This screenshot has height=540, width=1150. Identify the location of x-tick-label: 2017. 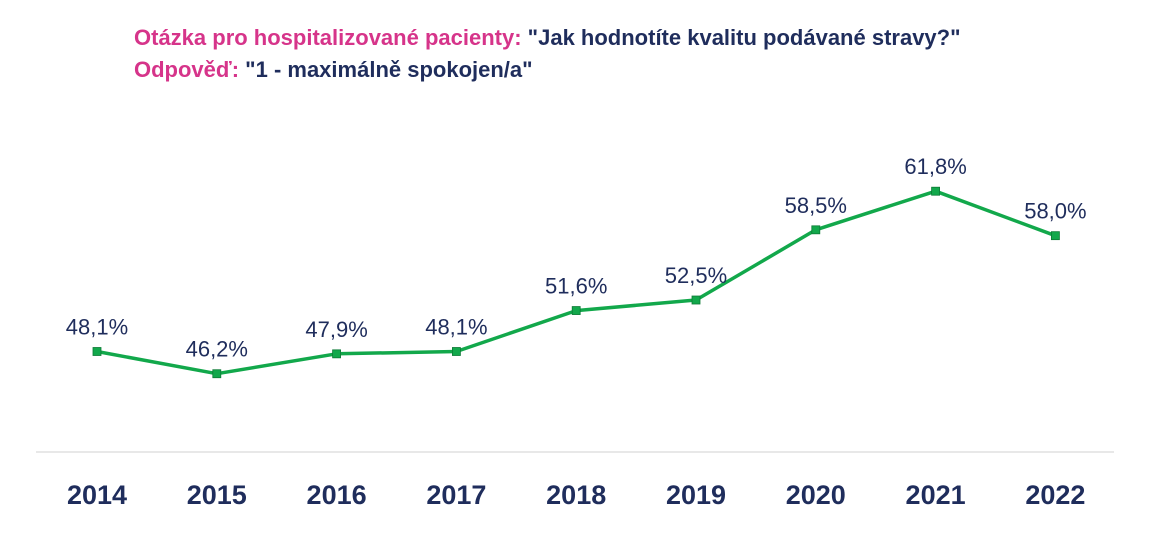
(456, 495).